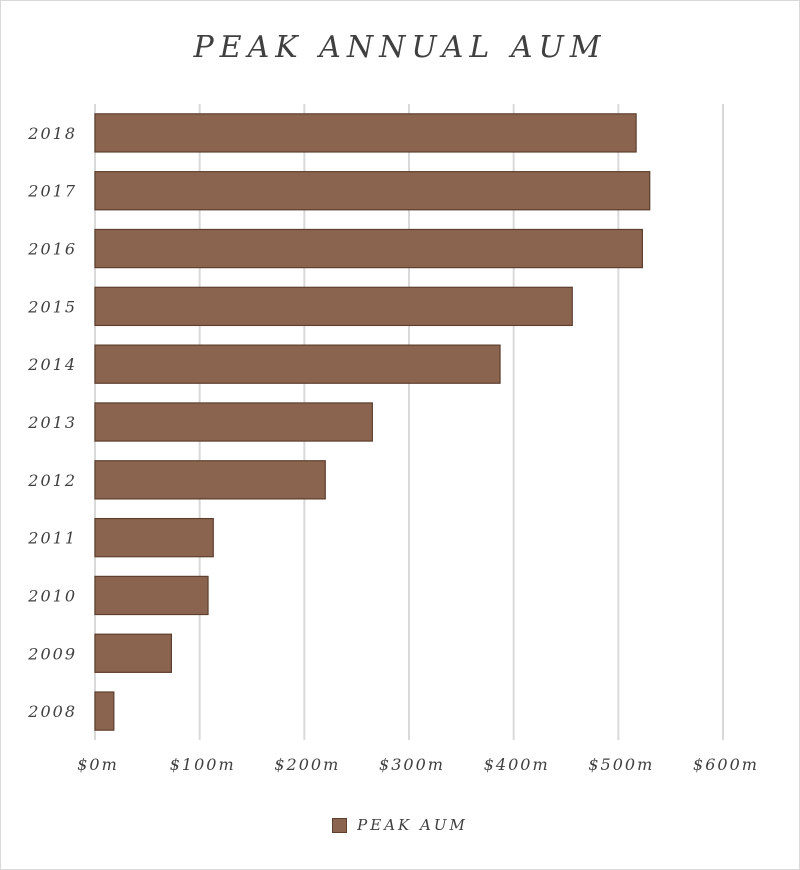  I want to click on y-tick-label: 2016, so click(52, 249).